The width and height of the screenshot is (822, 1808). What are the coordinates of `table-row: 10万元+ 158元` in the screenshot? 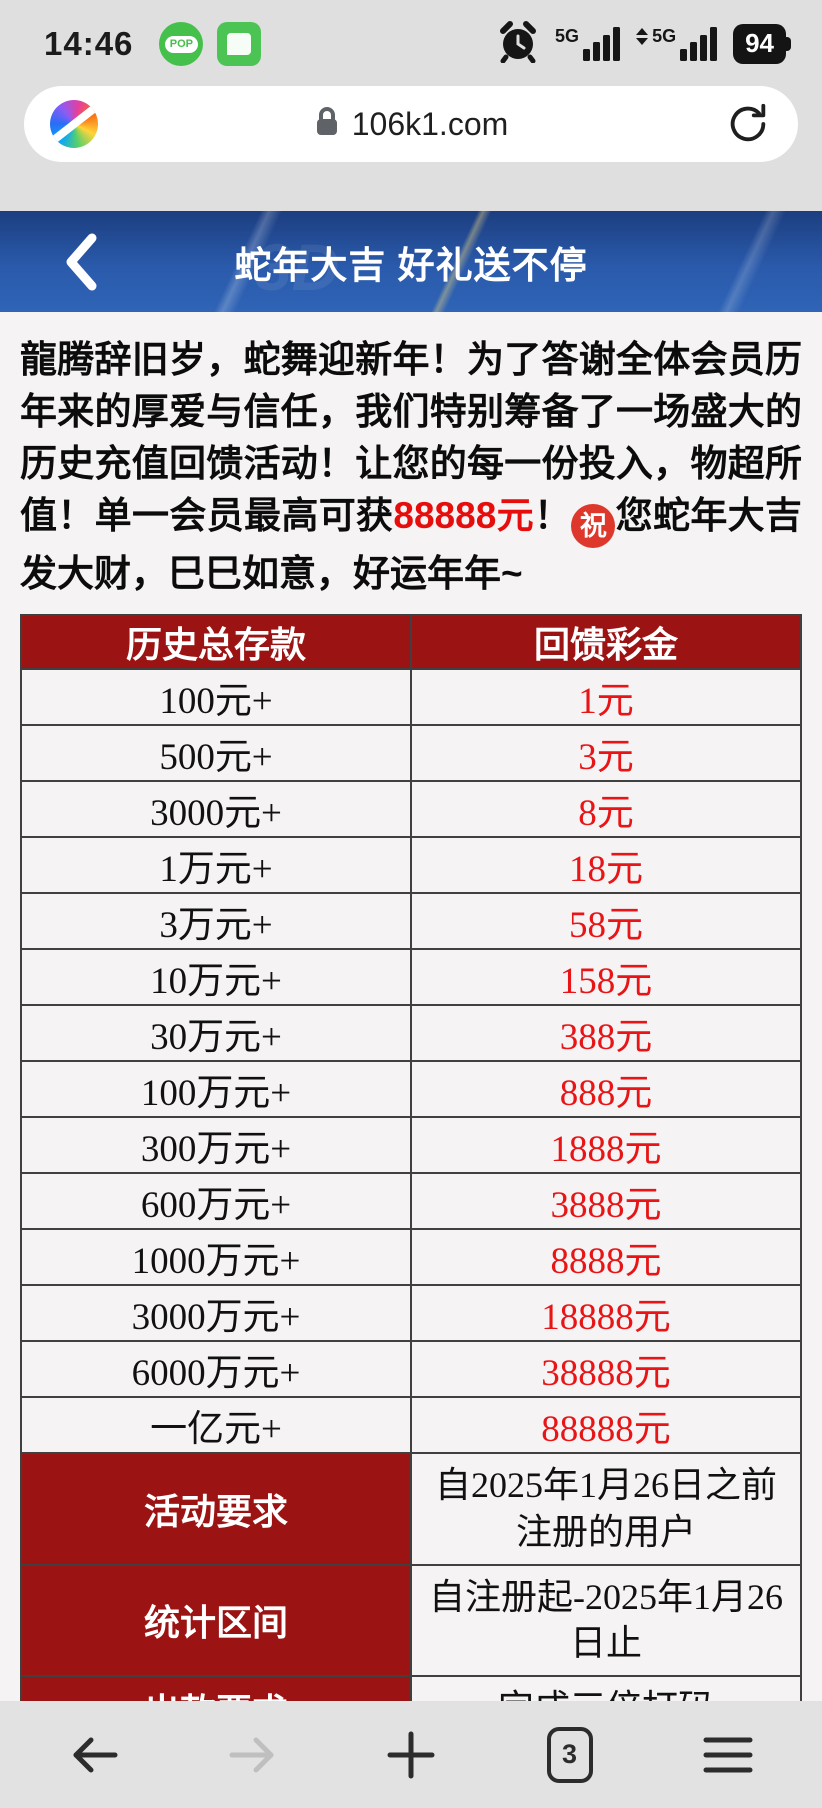 It's located at (411, 977).